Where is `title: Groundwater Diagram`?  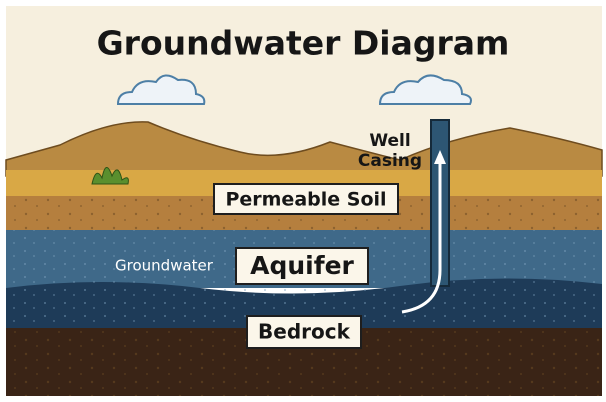 title: Groundwater Diagram is located at coordinates (303, 43).